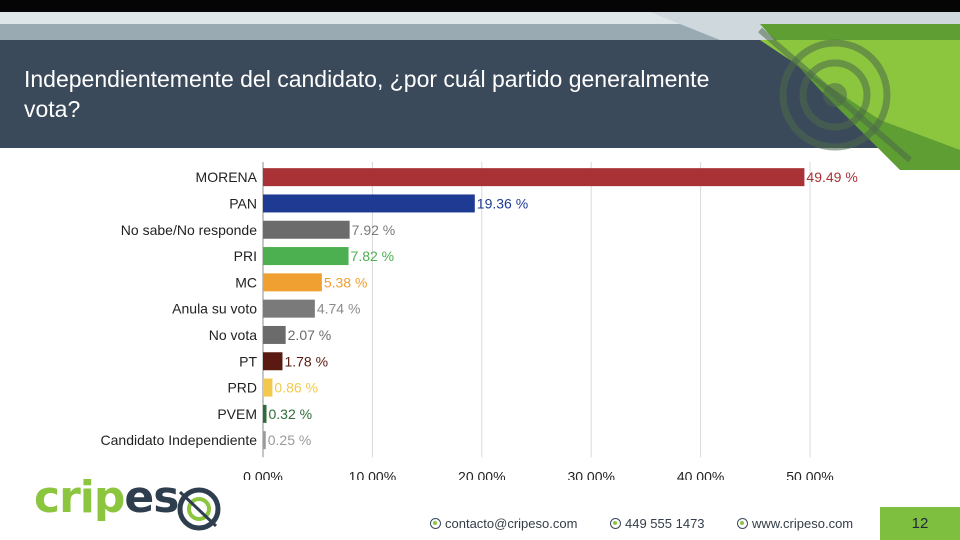 This screenshot has height=540, width=960. I want to click on category-label: PAN, so click(243, 203).